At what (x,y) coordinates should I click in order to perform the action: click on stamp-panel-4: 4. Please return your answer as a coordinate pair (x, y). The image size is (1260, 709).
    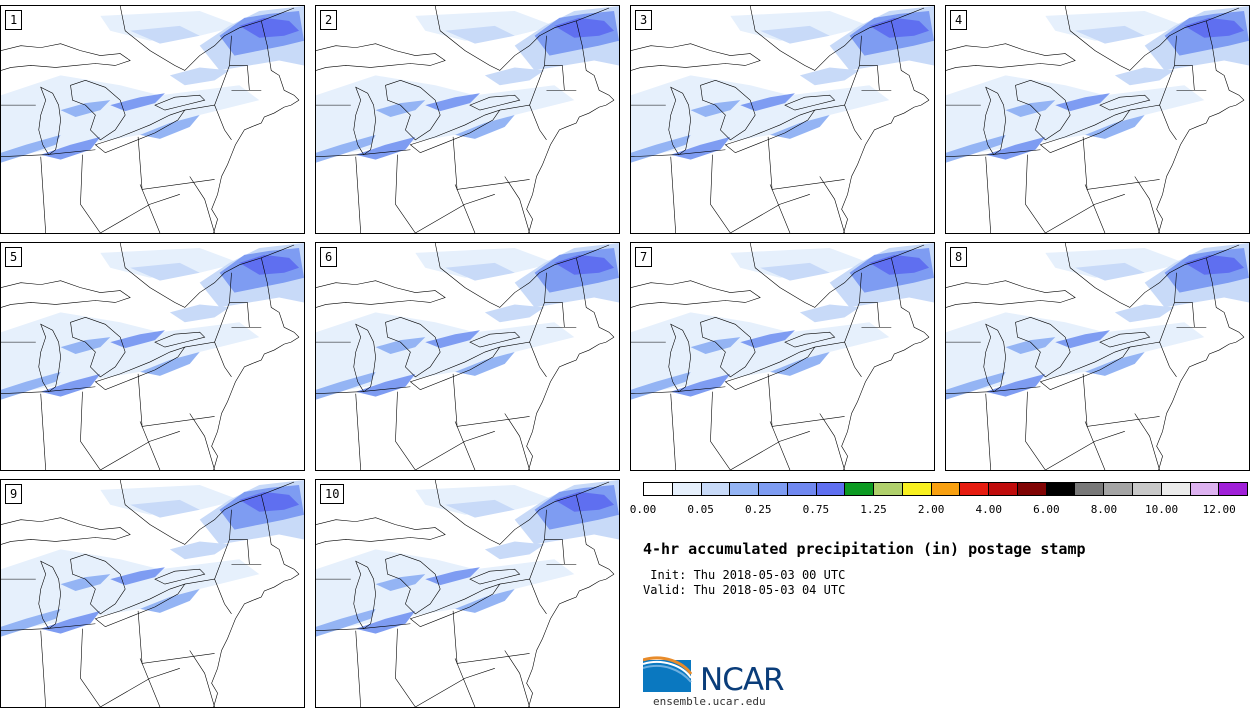
    Looking at the image, I should click on (1097, 119).